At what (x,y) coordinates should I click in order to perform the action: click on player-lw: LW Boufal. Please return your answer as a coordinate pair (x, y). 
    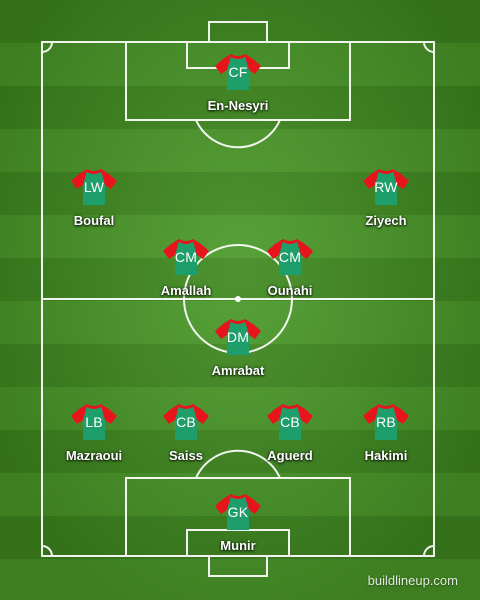
    Looking at the image, I should click on (94, 202).